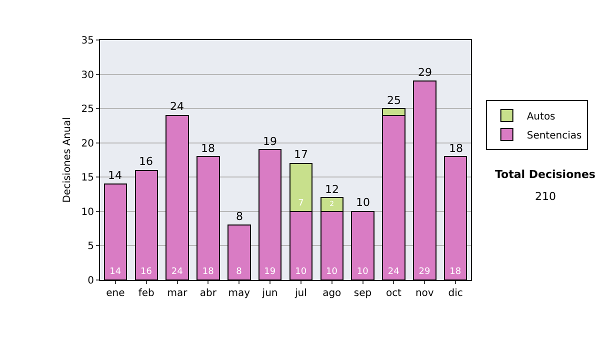  I want to click on y-tick-label: 35, so click(87, 41).